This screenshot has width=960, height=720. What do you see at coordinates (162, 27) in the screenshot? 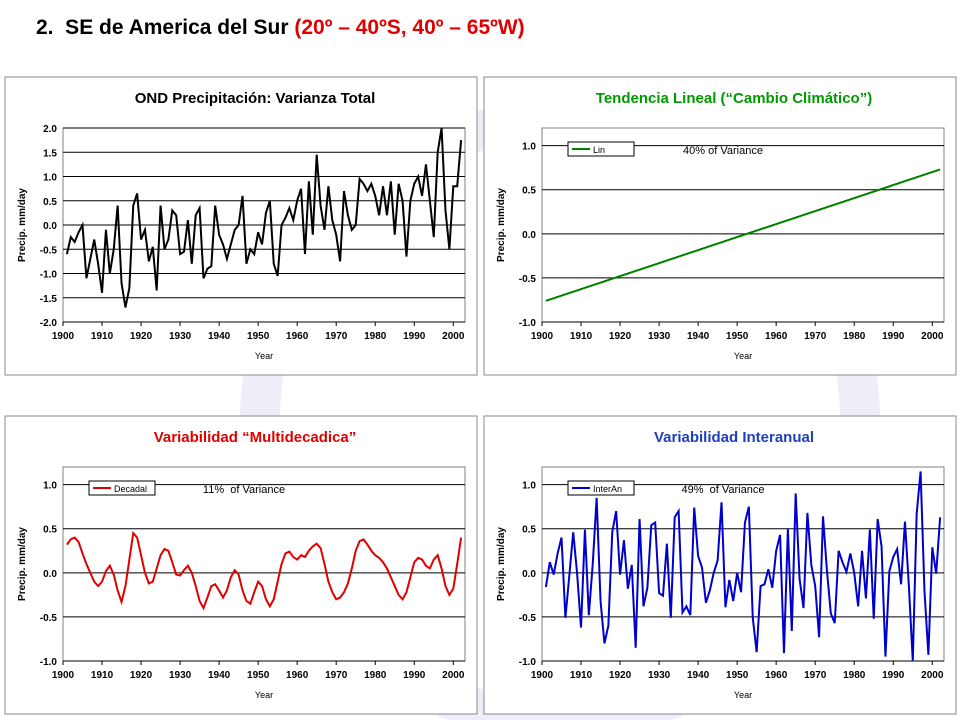
I see `title-text: 2. SE de America del Sur` at bounding box center [162, 27].